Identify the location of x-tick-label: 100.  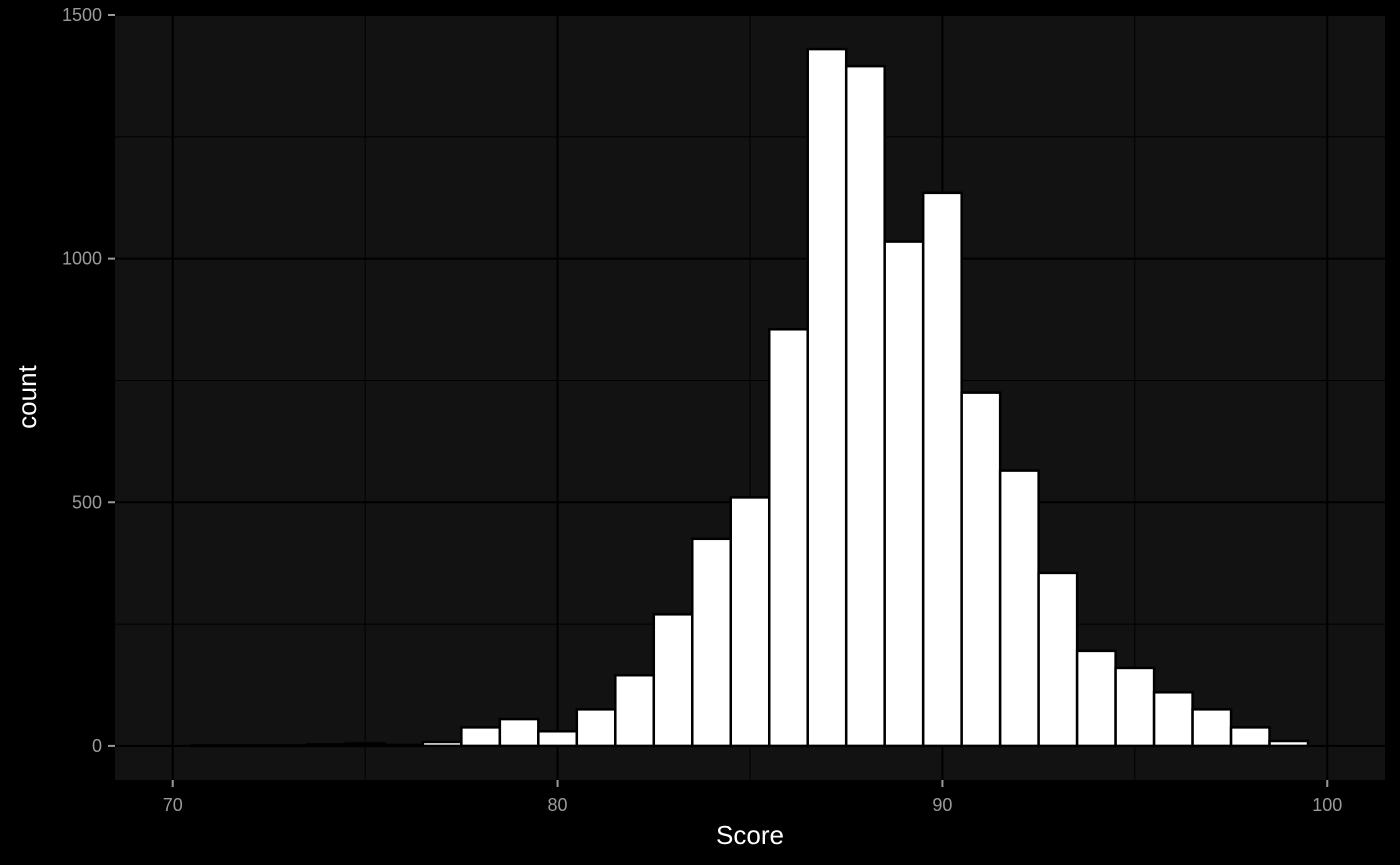
(1327, 805).